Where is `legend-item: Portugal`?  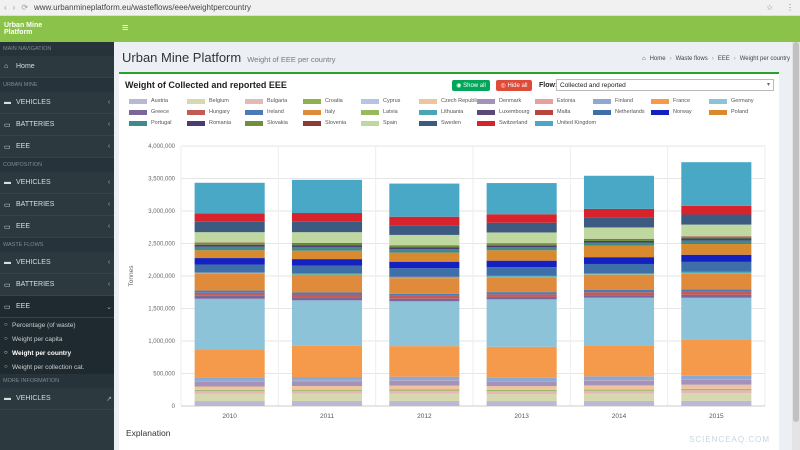
legend-item: Portugal is located at coordinates (150, 123).